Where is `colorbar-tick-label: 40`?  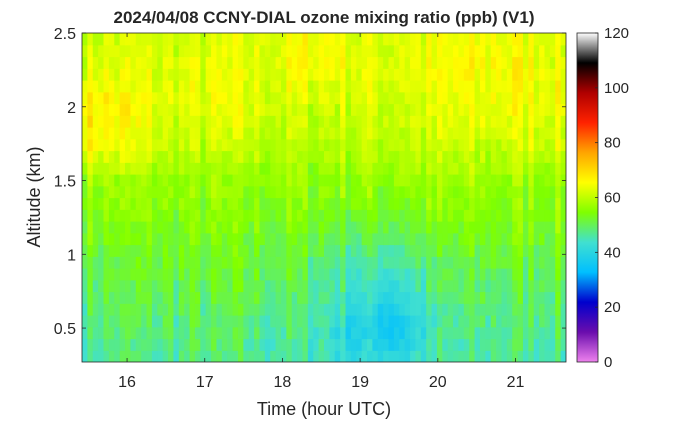 colorbar-tick-label: 40 is located at coordinates (612, 252).